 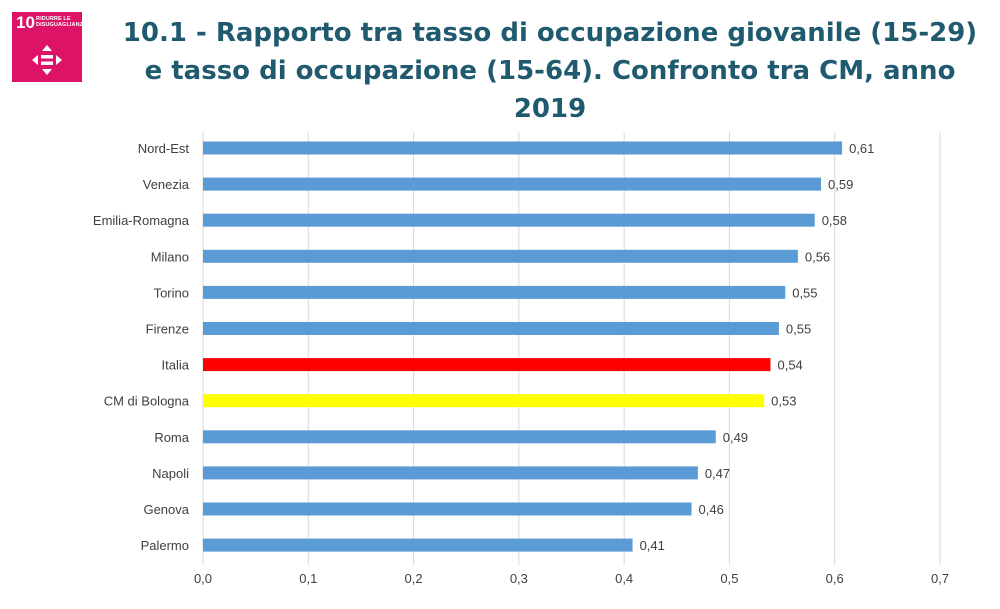 What do you see at coordinates (171, 292) in the screenshot?
I see `category-label: Torino` at bounding box center [171, 292].